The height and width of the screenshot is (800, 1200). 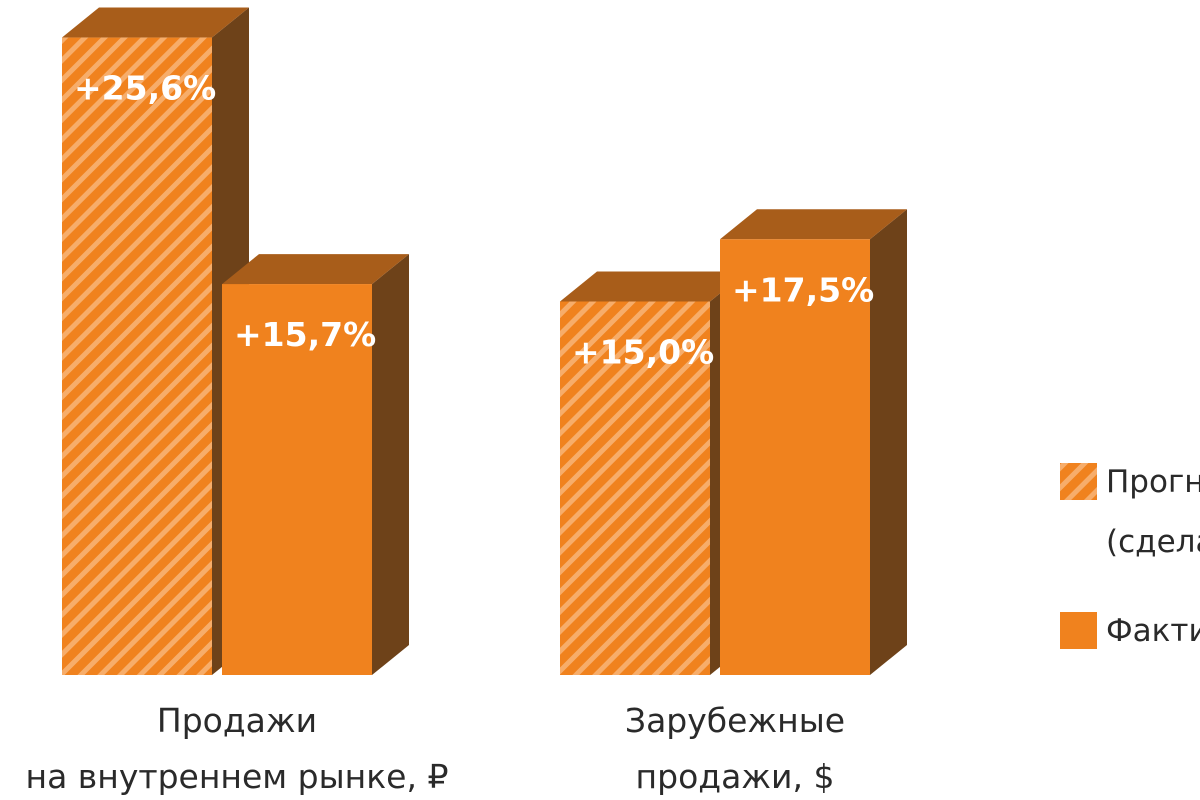 I want to click on value-label: +17,5%, so click(x=803, y=289).